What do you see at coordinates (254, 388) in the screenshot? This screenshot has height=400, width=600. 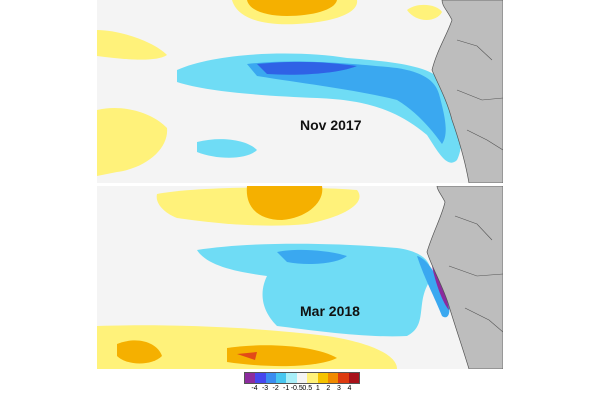 I see `legend-tick-label: -4` at bounding box center [254, 388].